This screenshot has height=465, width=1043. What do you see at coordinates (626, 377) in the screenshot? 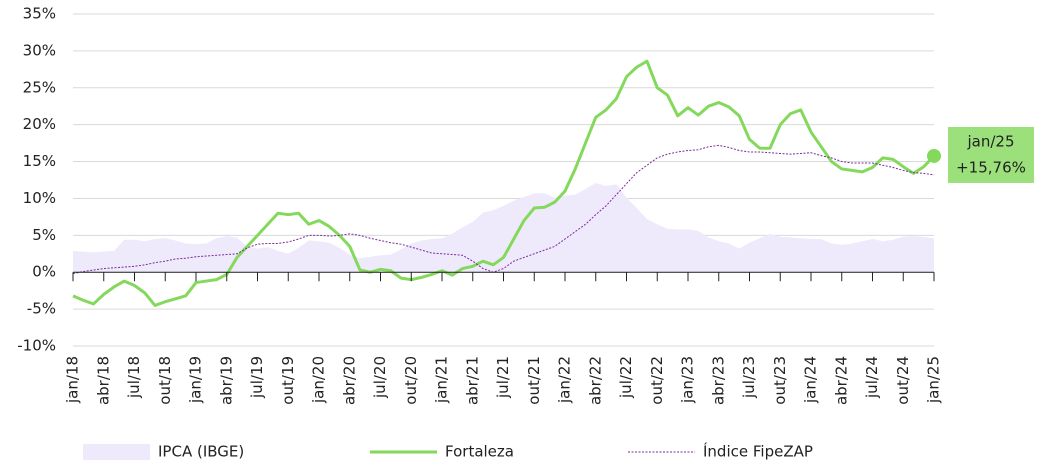
I see `x-tick-label: jul/22` at bounding box center [626, 377].